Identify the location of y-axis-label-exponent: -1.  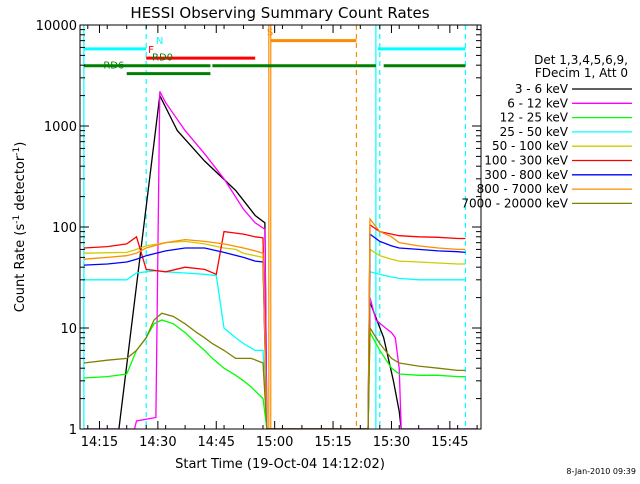
(17, 219).